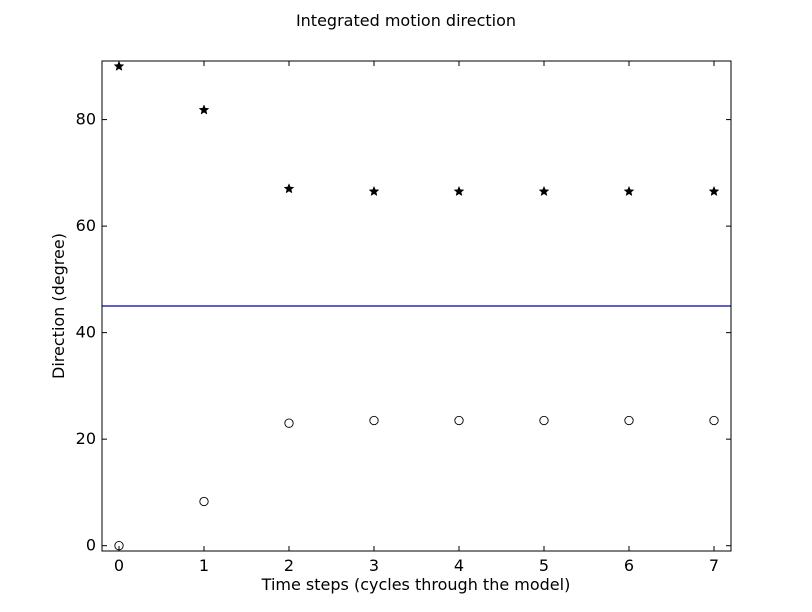  Describe the element at coordinates (58, 306) in the screenshot. I see `y-axis-label: Direction (degree)` at that location.